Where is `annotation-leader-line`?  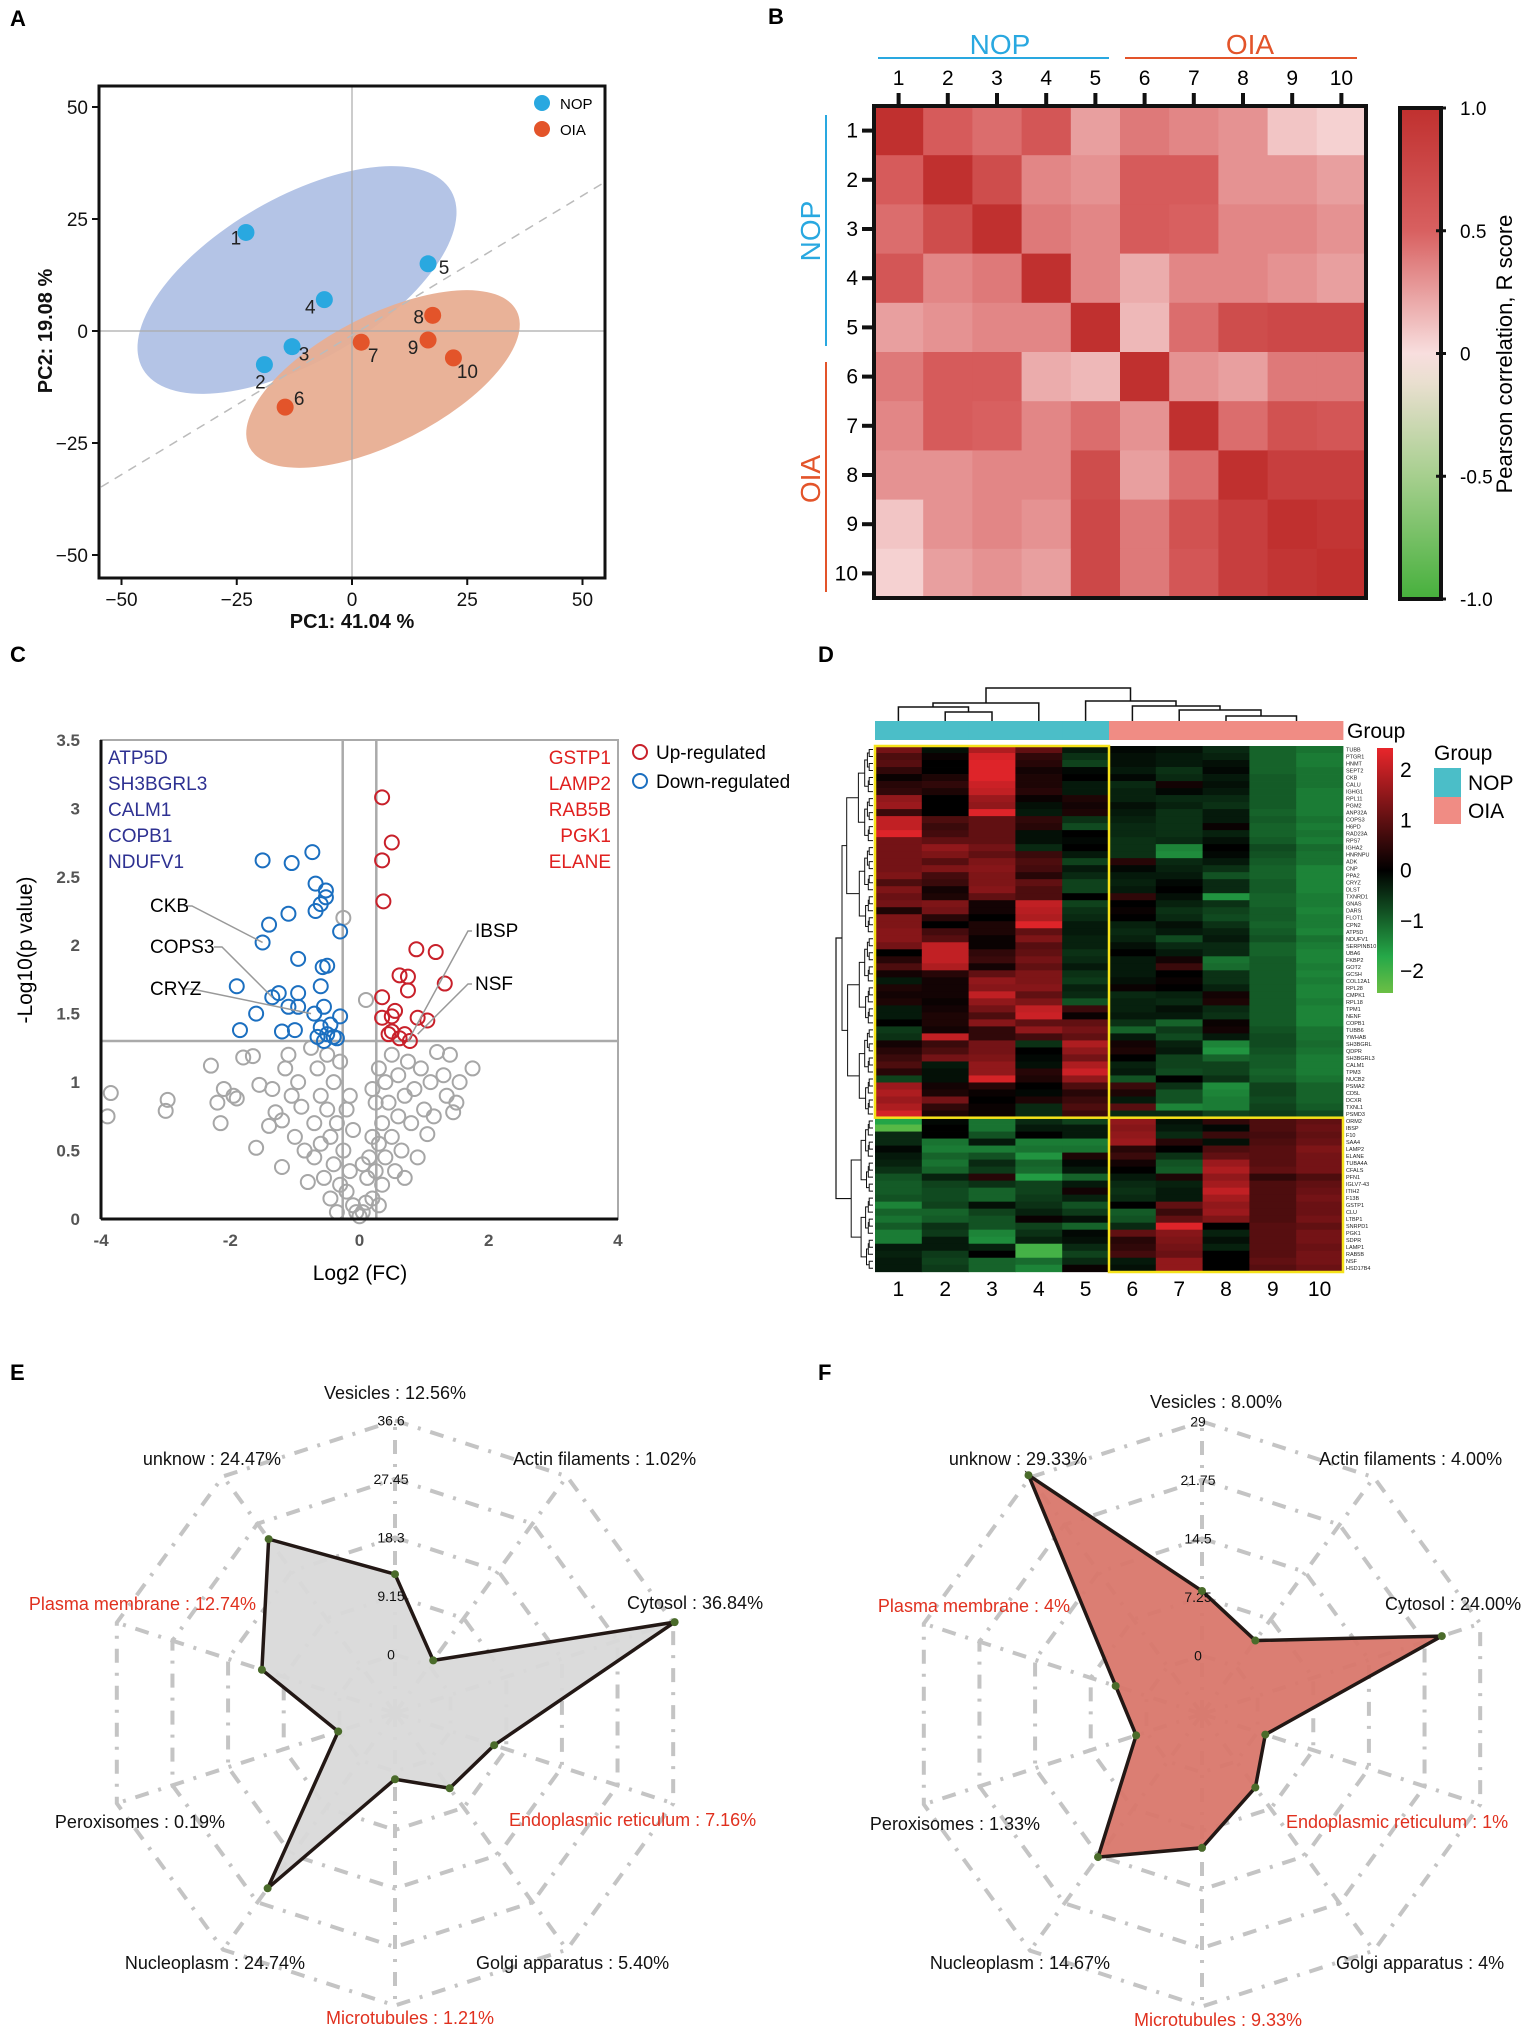 annotation-leader-line is located at coordinates (243, 972).